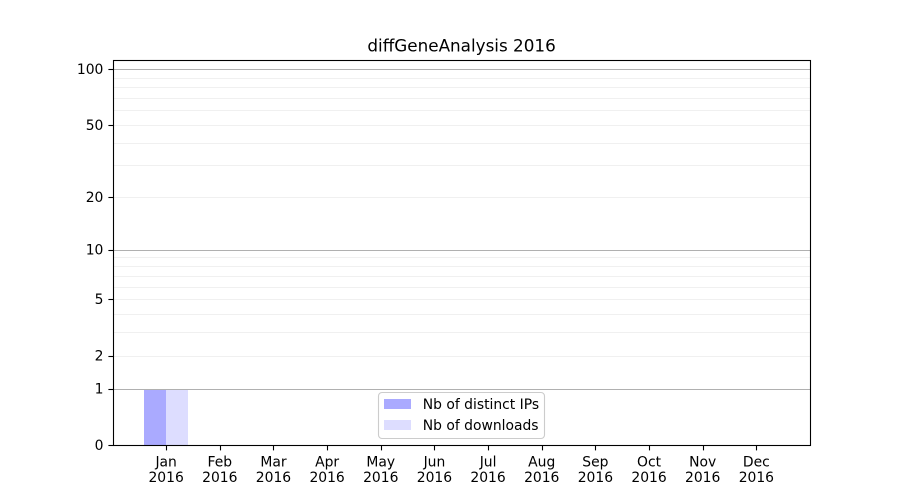 The height and width of the screenshot is (500, 900). What do you see at coordinates (95, 126) in the screenshot?
I see `y-tick-label: 50` at bounding box center [95, 126].